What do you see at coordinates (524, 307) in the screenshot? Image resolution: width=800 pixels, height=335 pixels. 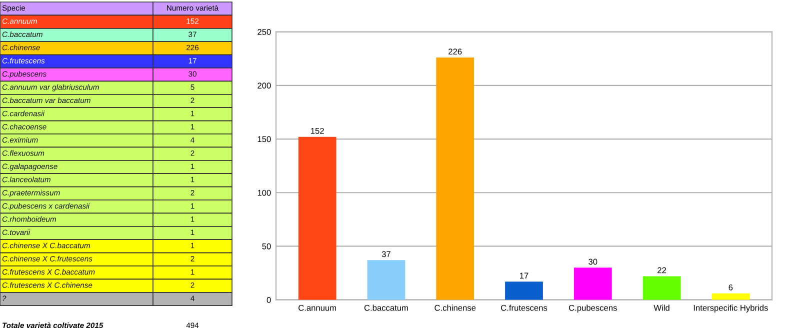 I see `x-tick-label: C.frutescens` at bounding box center [524, 307].